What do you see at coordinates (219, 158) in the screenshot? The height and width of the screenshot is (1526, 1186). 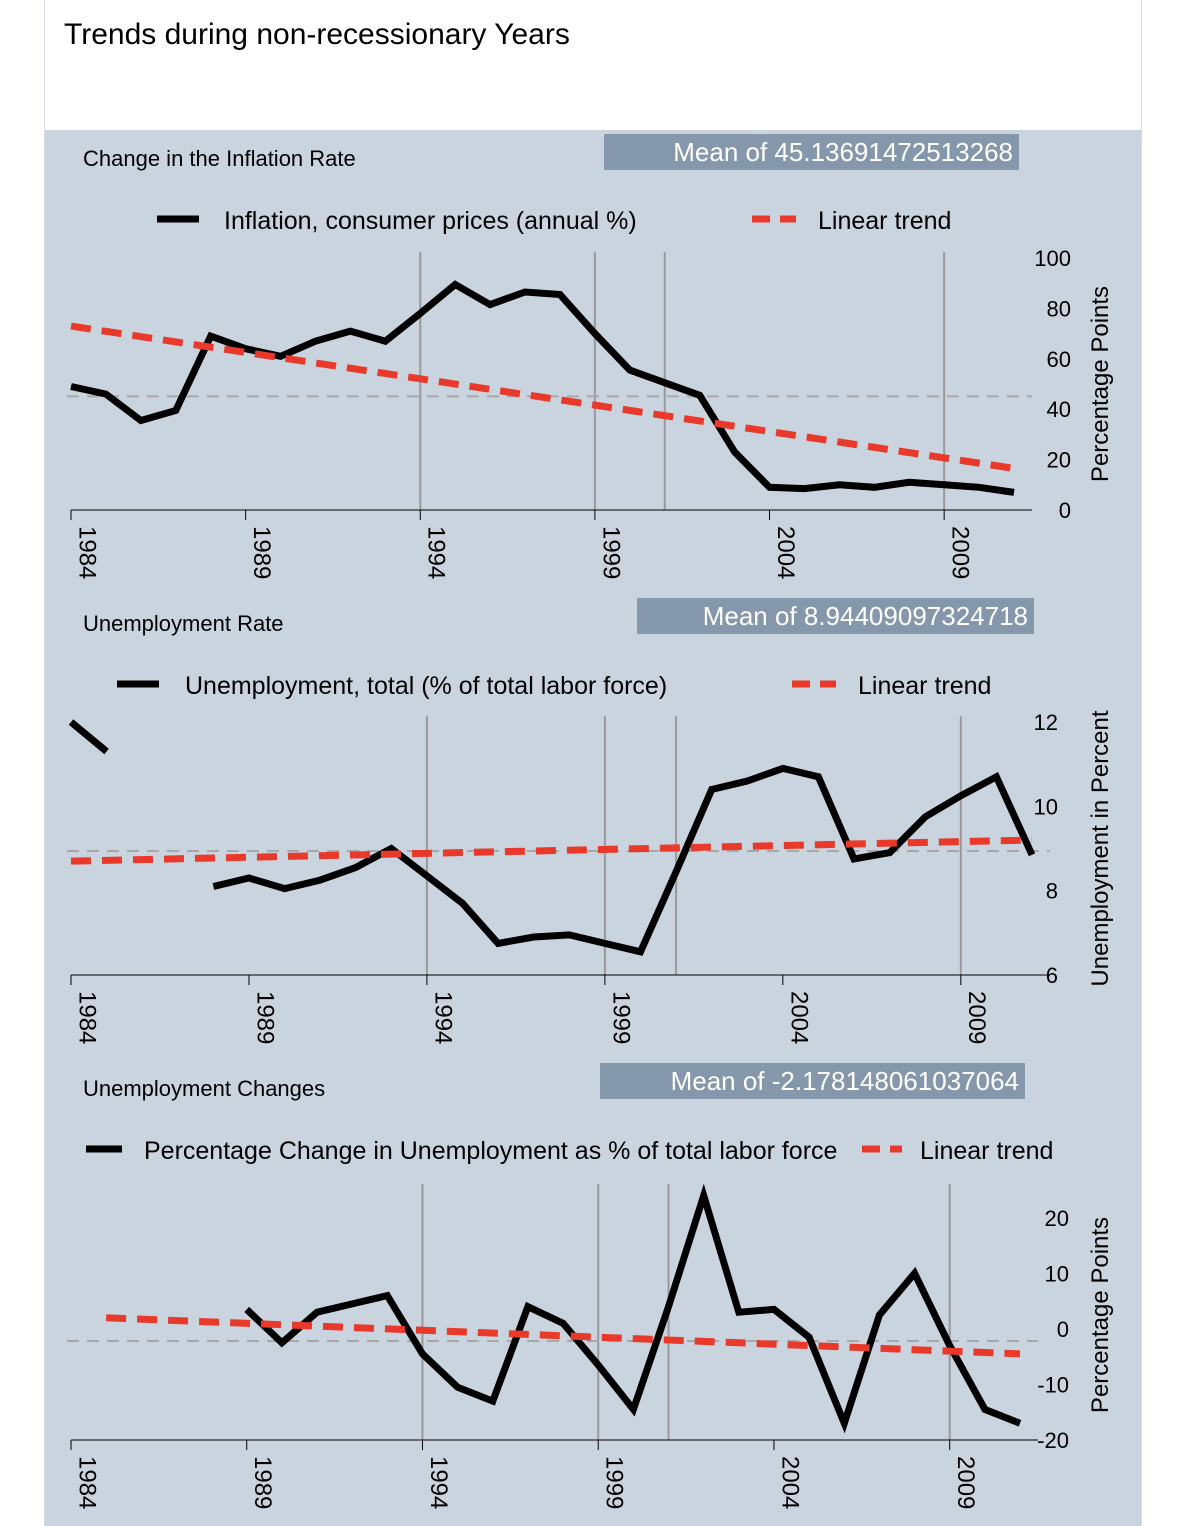 I see `panel-title: Change in the Inflation Rate` at bounding box center [219, 158].